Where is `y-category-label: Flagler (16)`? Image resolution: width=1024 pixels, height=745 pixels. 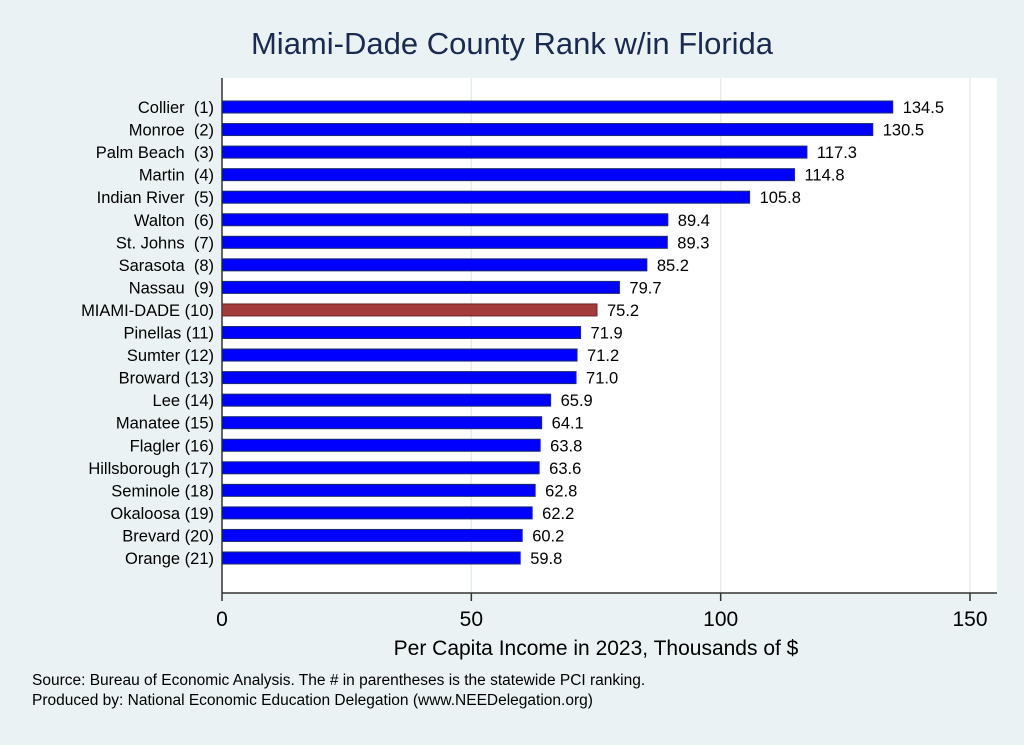
y-category-label: Flagler (16) is located at coordinates (172, 446).